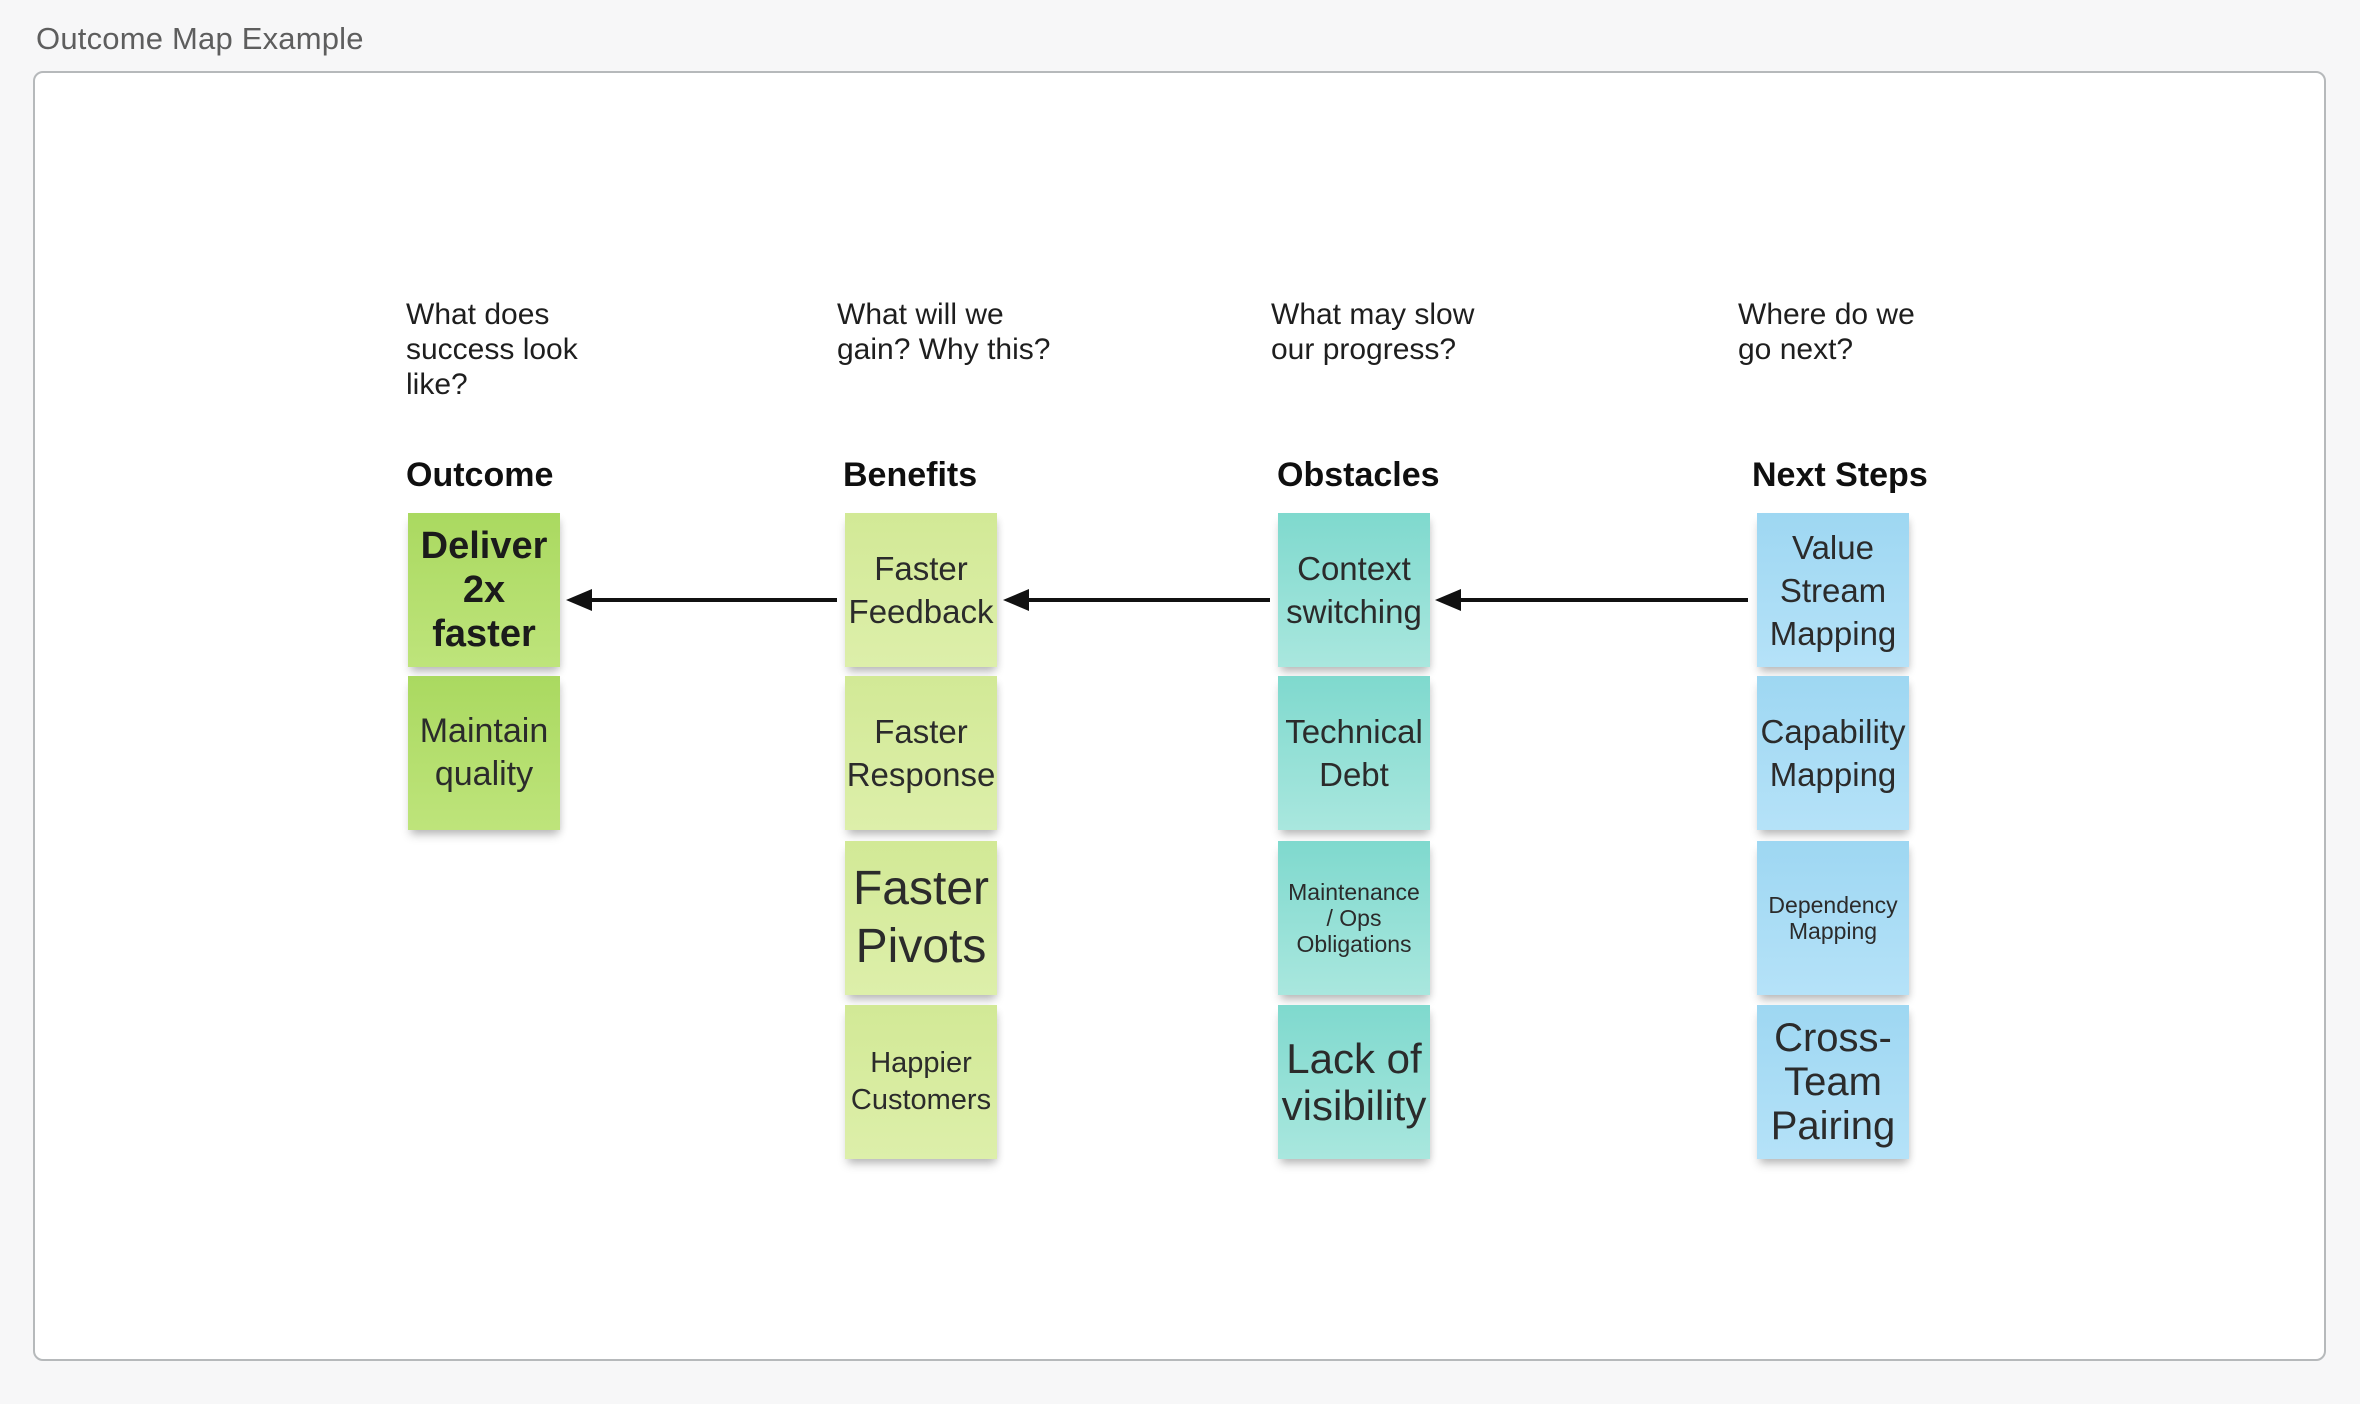 The height and width of the screenshot is (1404, 2360). What do you see at coordinates (944, 332) in the screenshot?
I see `column-question-benefits: What will we gain? Why this?` at bounding box center [944, 332].